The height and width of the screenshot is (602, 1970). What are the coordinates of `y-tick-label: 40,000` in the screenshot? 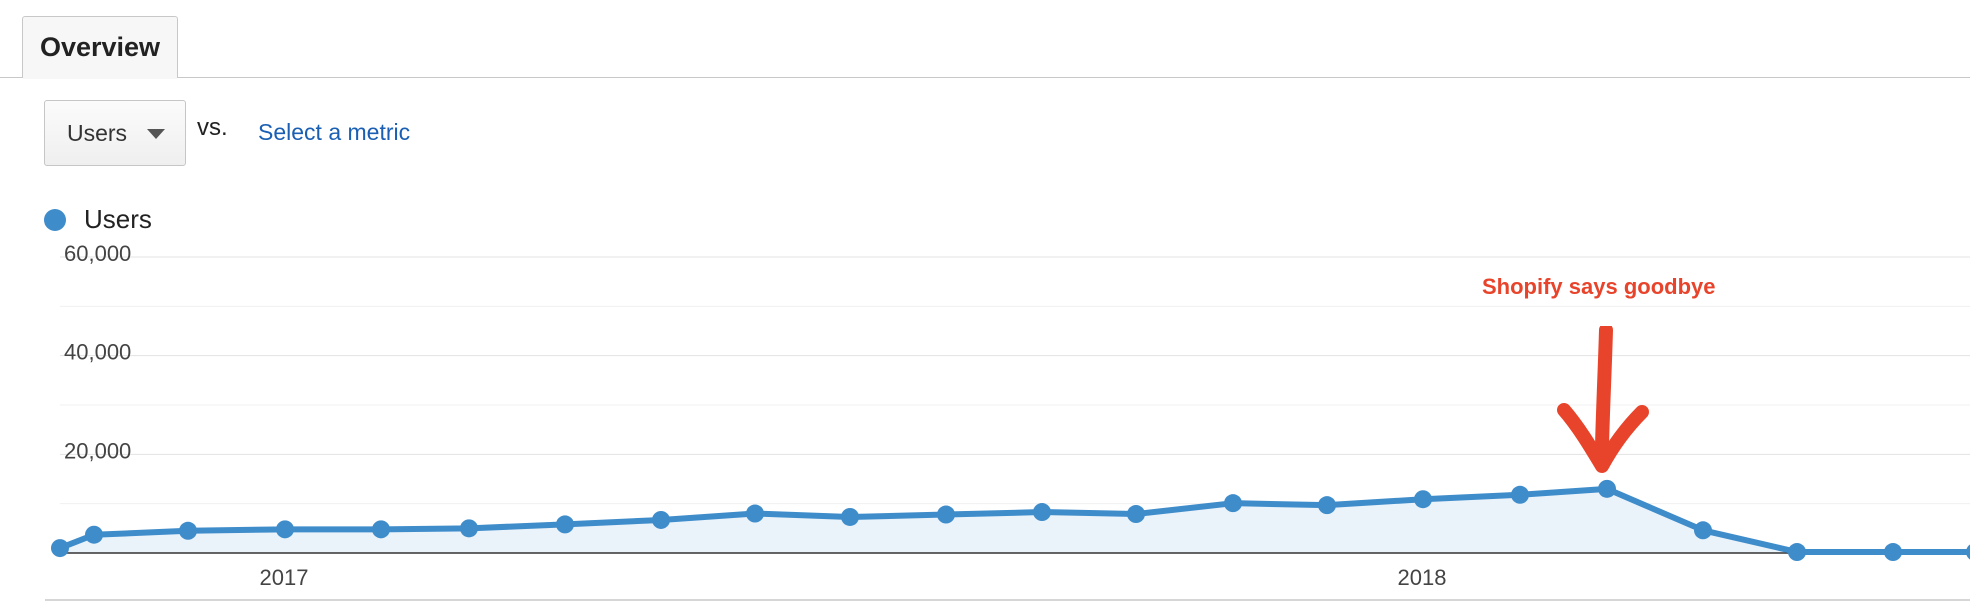 It's located at (97, 352).